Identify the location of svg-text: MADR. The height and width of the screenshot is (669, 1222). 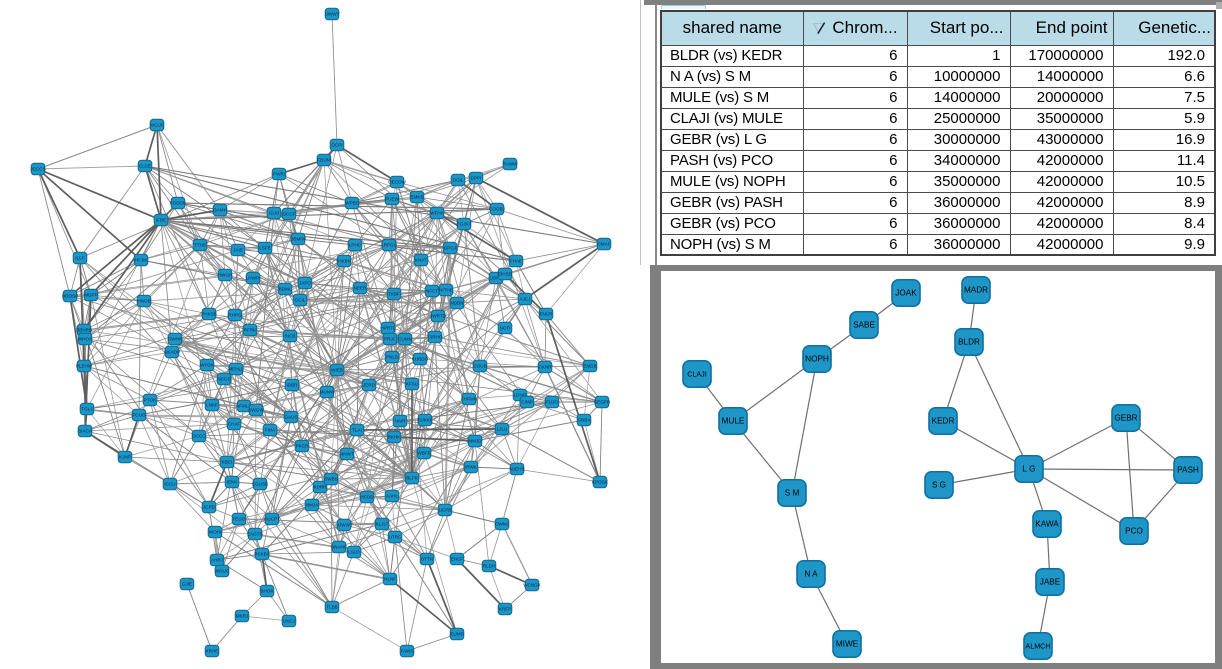
(976, 290).